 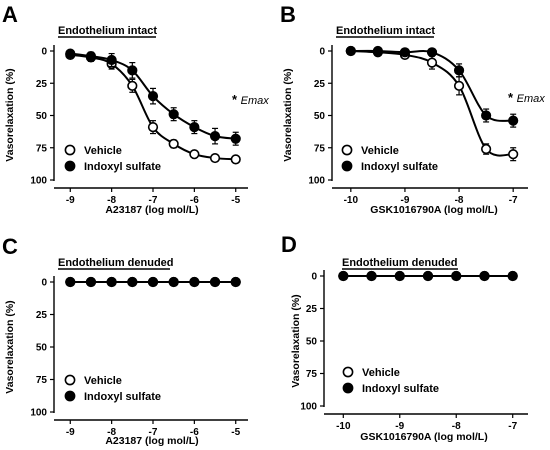 I want to click on panel-letter: A, so click(x=10, y=14).